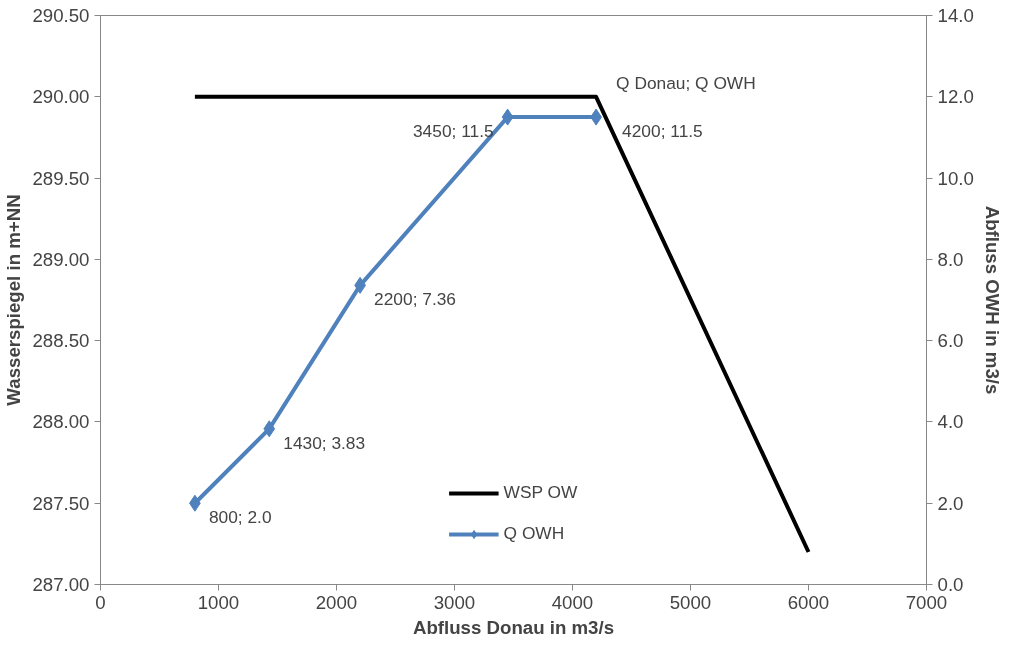 Image resolution: width=1011 pixels, height=648 pixels. I want to click on y-tick-label: 287.00, so click(61, 584).